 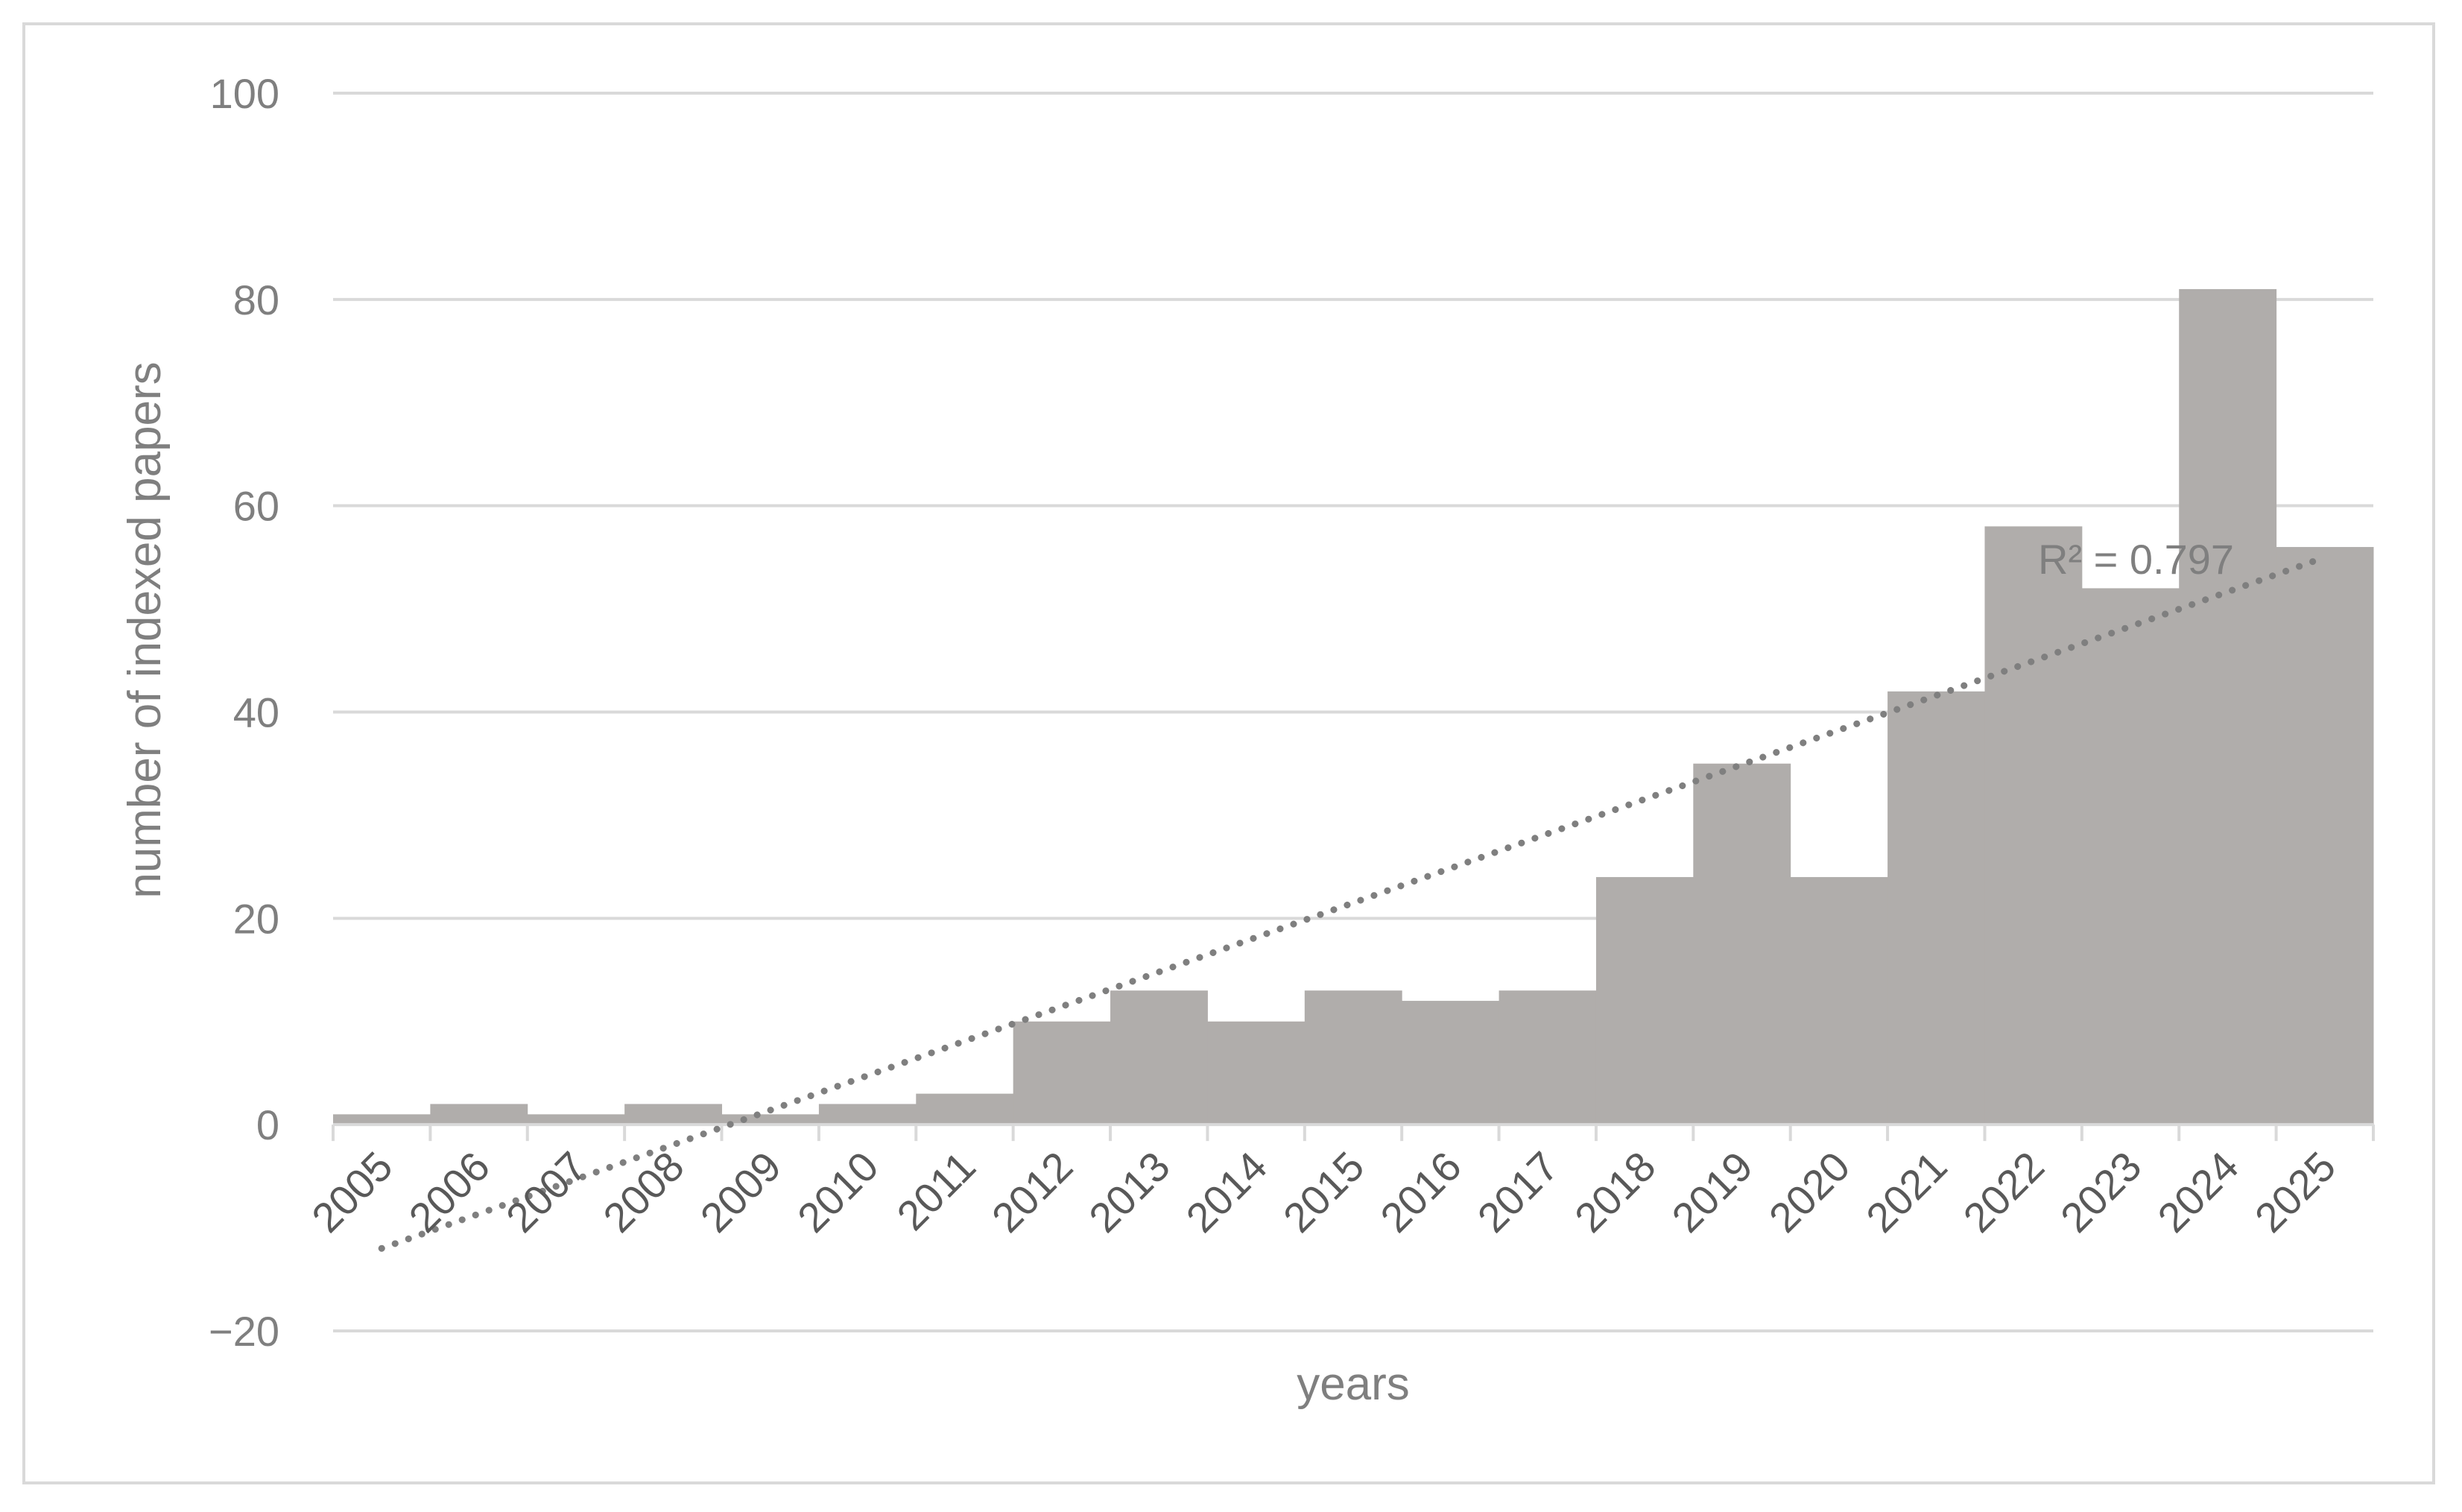 I want to click on bar-2014, so click(x=1256, y=1073).